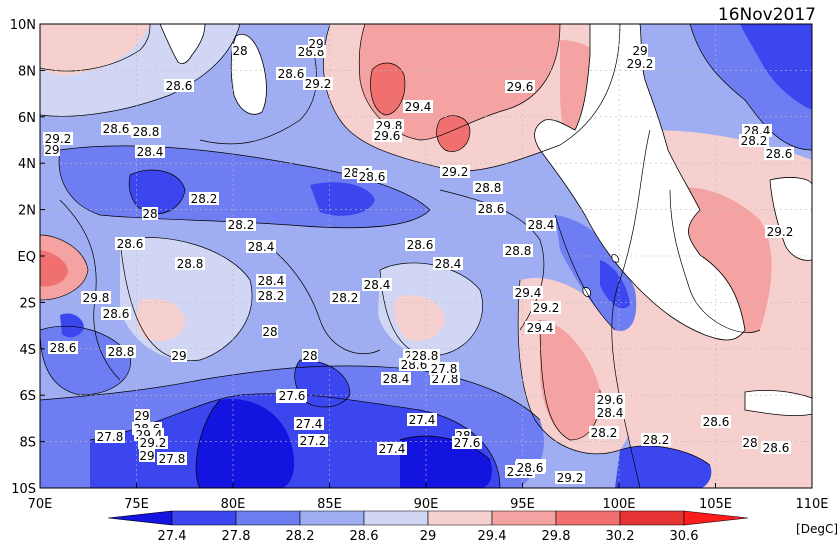 The width and height of the screenshot is (840, 544). What do you see at coordinates (492, 536) in the screenshot?
I see `colorbar-tick-label: 29.4` at bounding box center [492, 536].